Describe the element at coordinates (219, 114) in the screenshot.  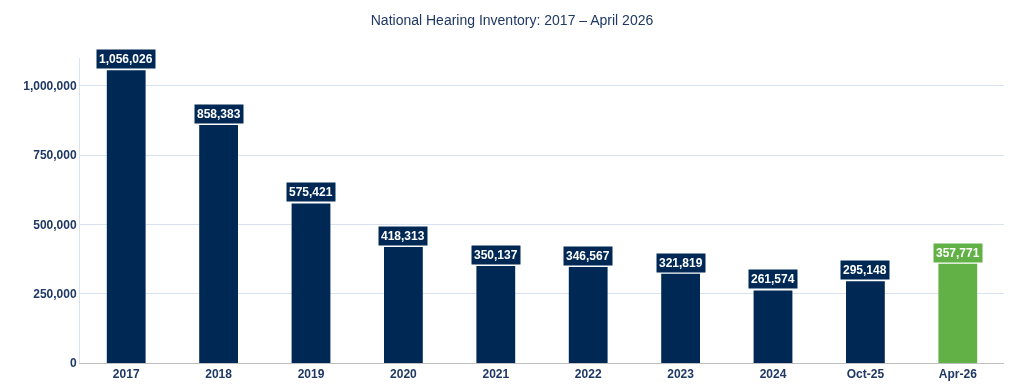
I see `data-label: 858,383` at that location.